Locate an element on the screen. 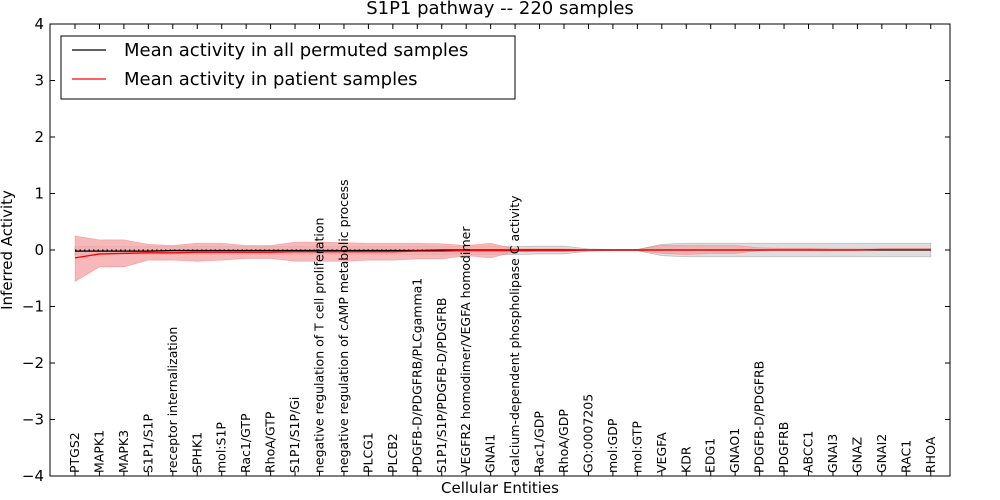 The height and width of the screenshot is (500, 1000). x-tick-label: RhoA/GDP is located at coordinates (563, 441).